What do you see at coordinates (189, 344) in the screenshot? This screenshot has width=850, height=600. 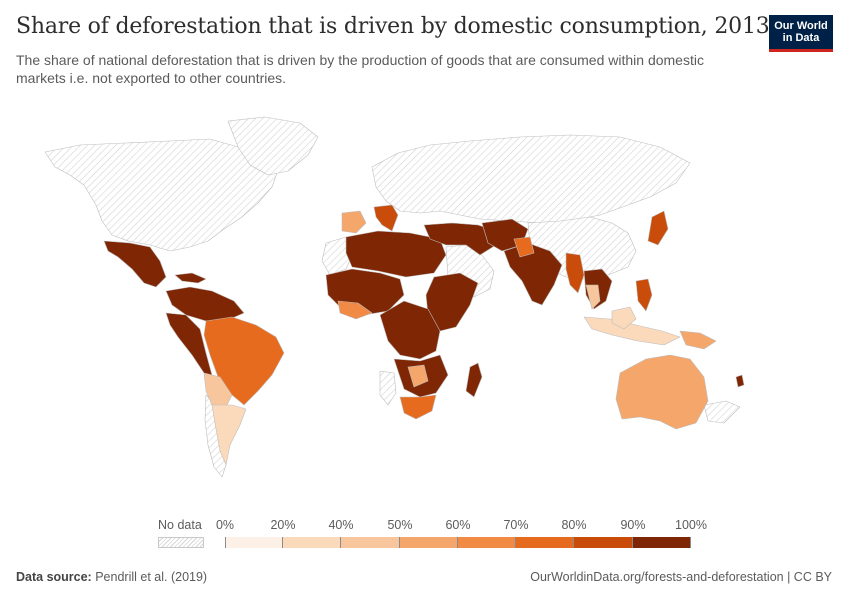 I see `region-andes` at bounding box center [189, 344].